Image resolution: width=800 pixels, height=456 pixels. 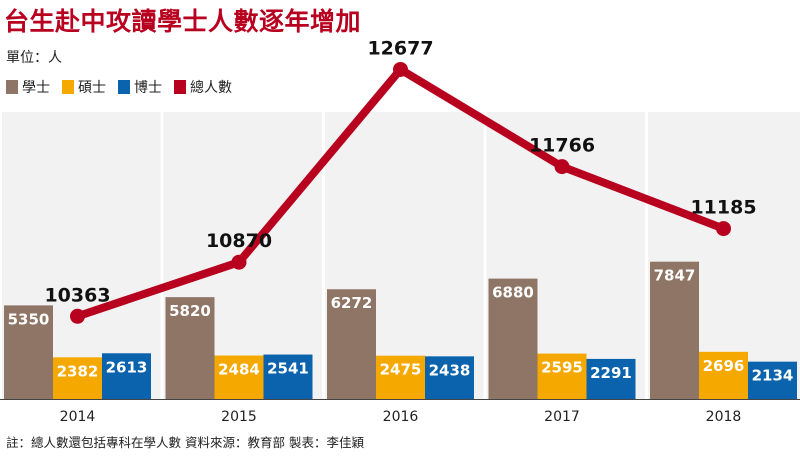 I want to click on total-label-2018: 11185, so click(x=723, y=208).